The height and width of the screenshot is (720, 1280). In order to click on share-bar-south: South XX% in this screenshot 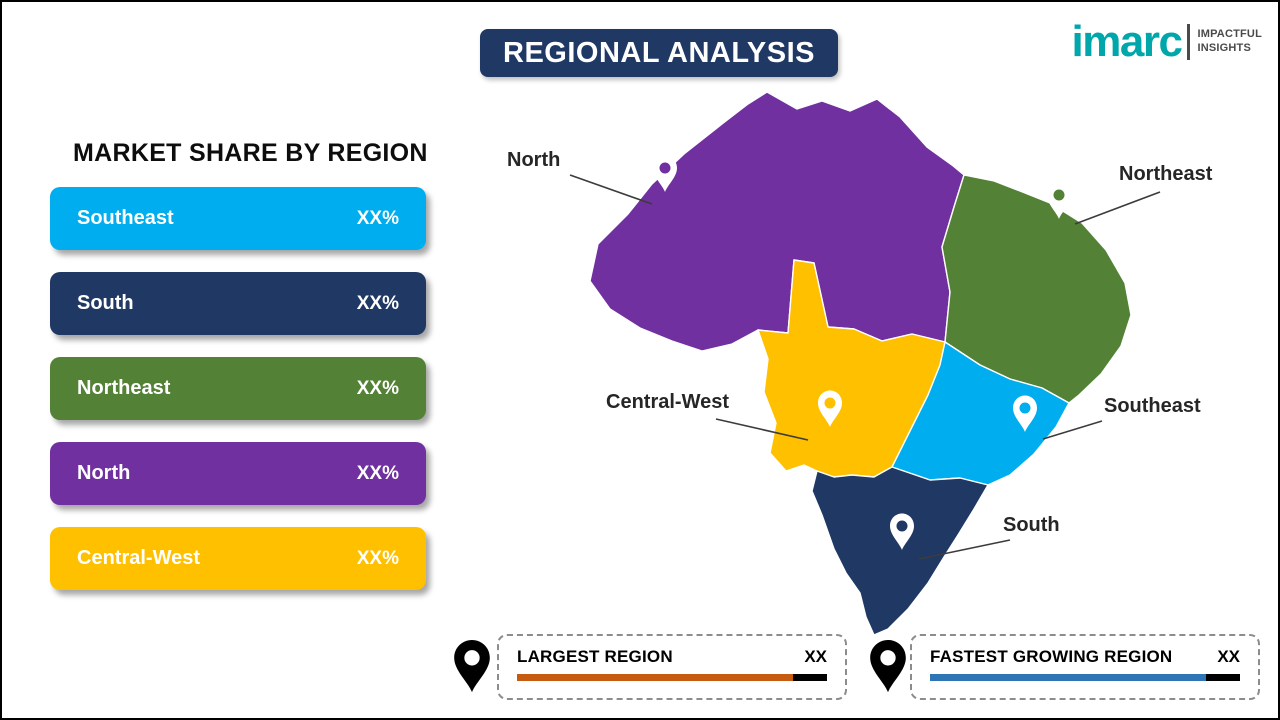, I will do `click(238, 303)`.